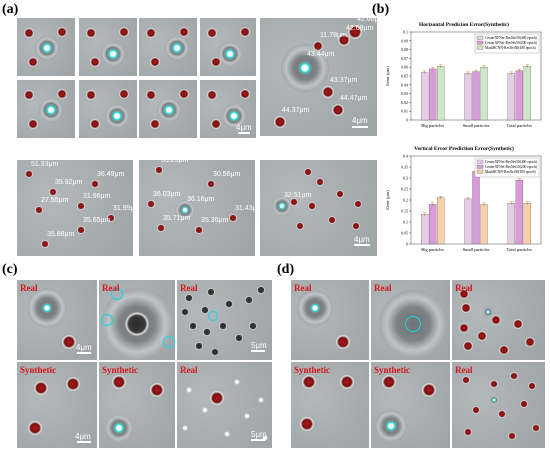 This screenshot has height=451, width=550. Describe the element at coordinates (296, 110) in the screenshot. I see `particle-size-label: 44.37μm` at that location.